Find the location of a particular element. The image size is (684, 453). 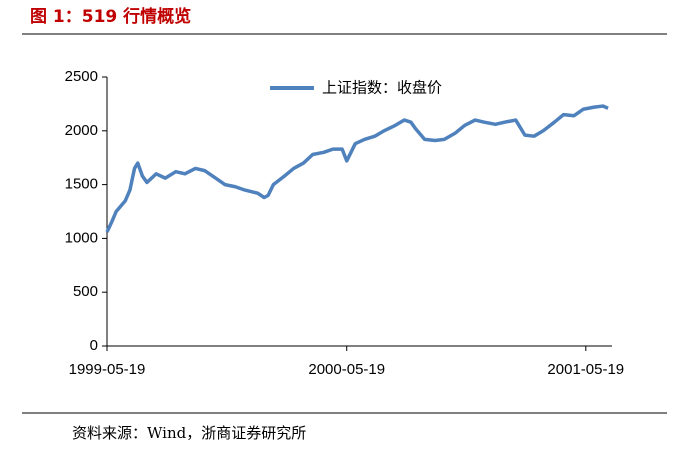

x-tick-label: 1999-05-19 is located at coordinates (107, 369).